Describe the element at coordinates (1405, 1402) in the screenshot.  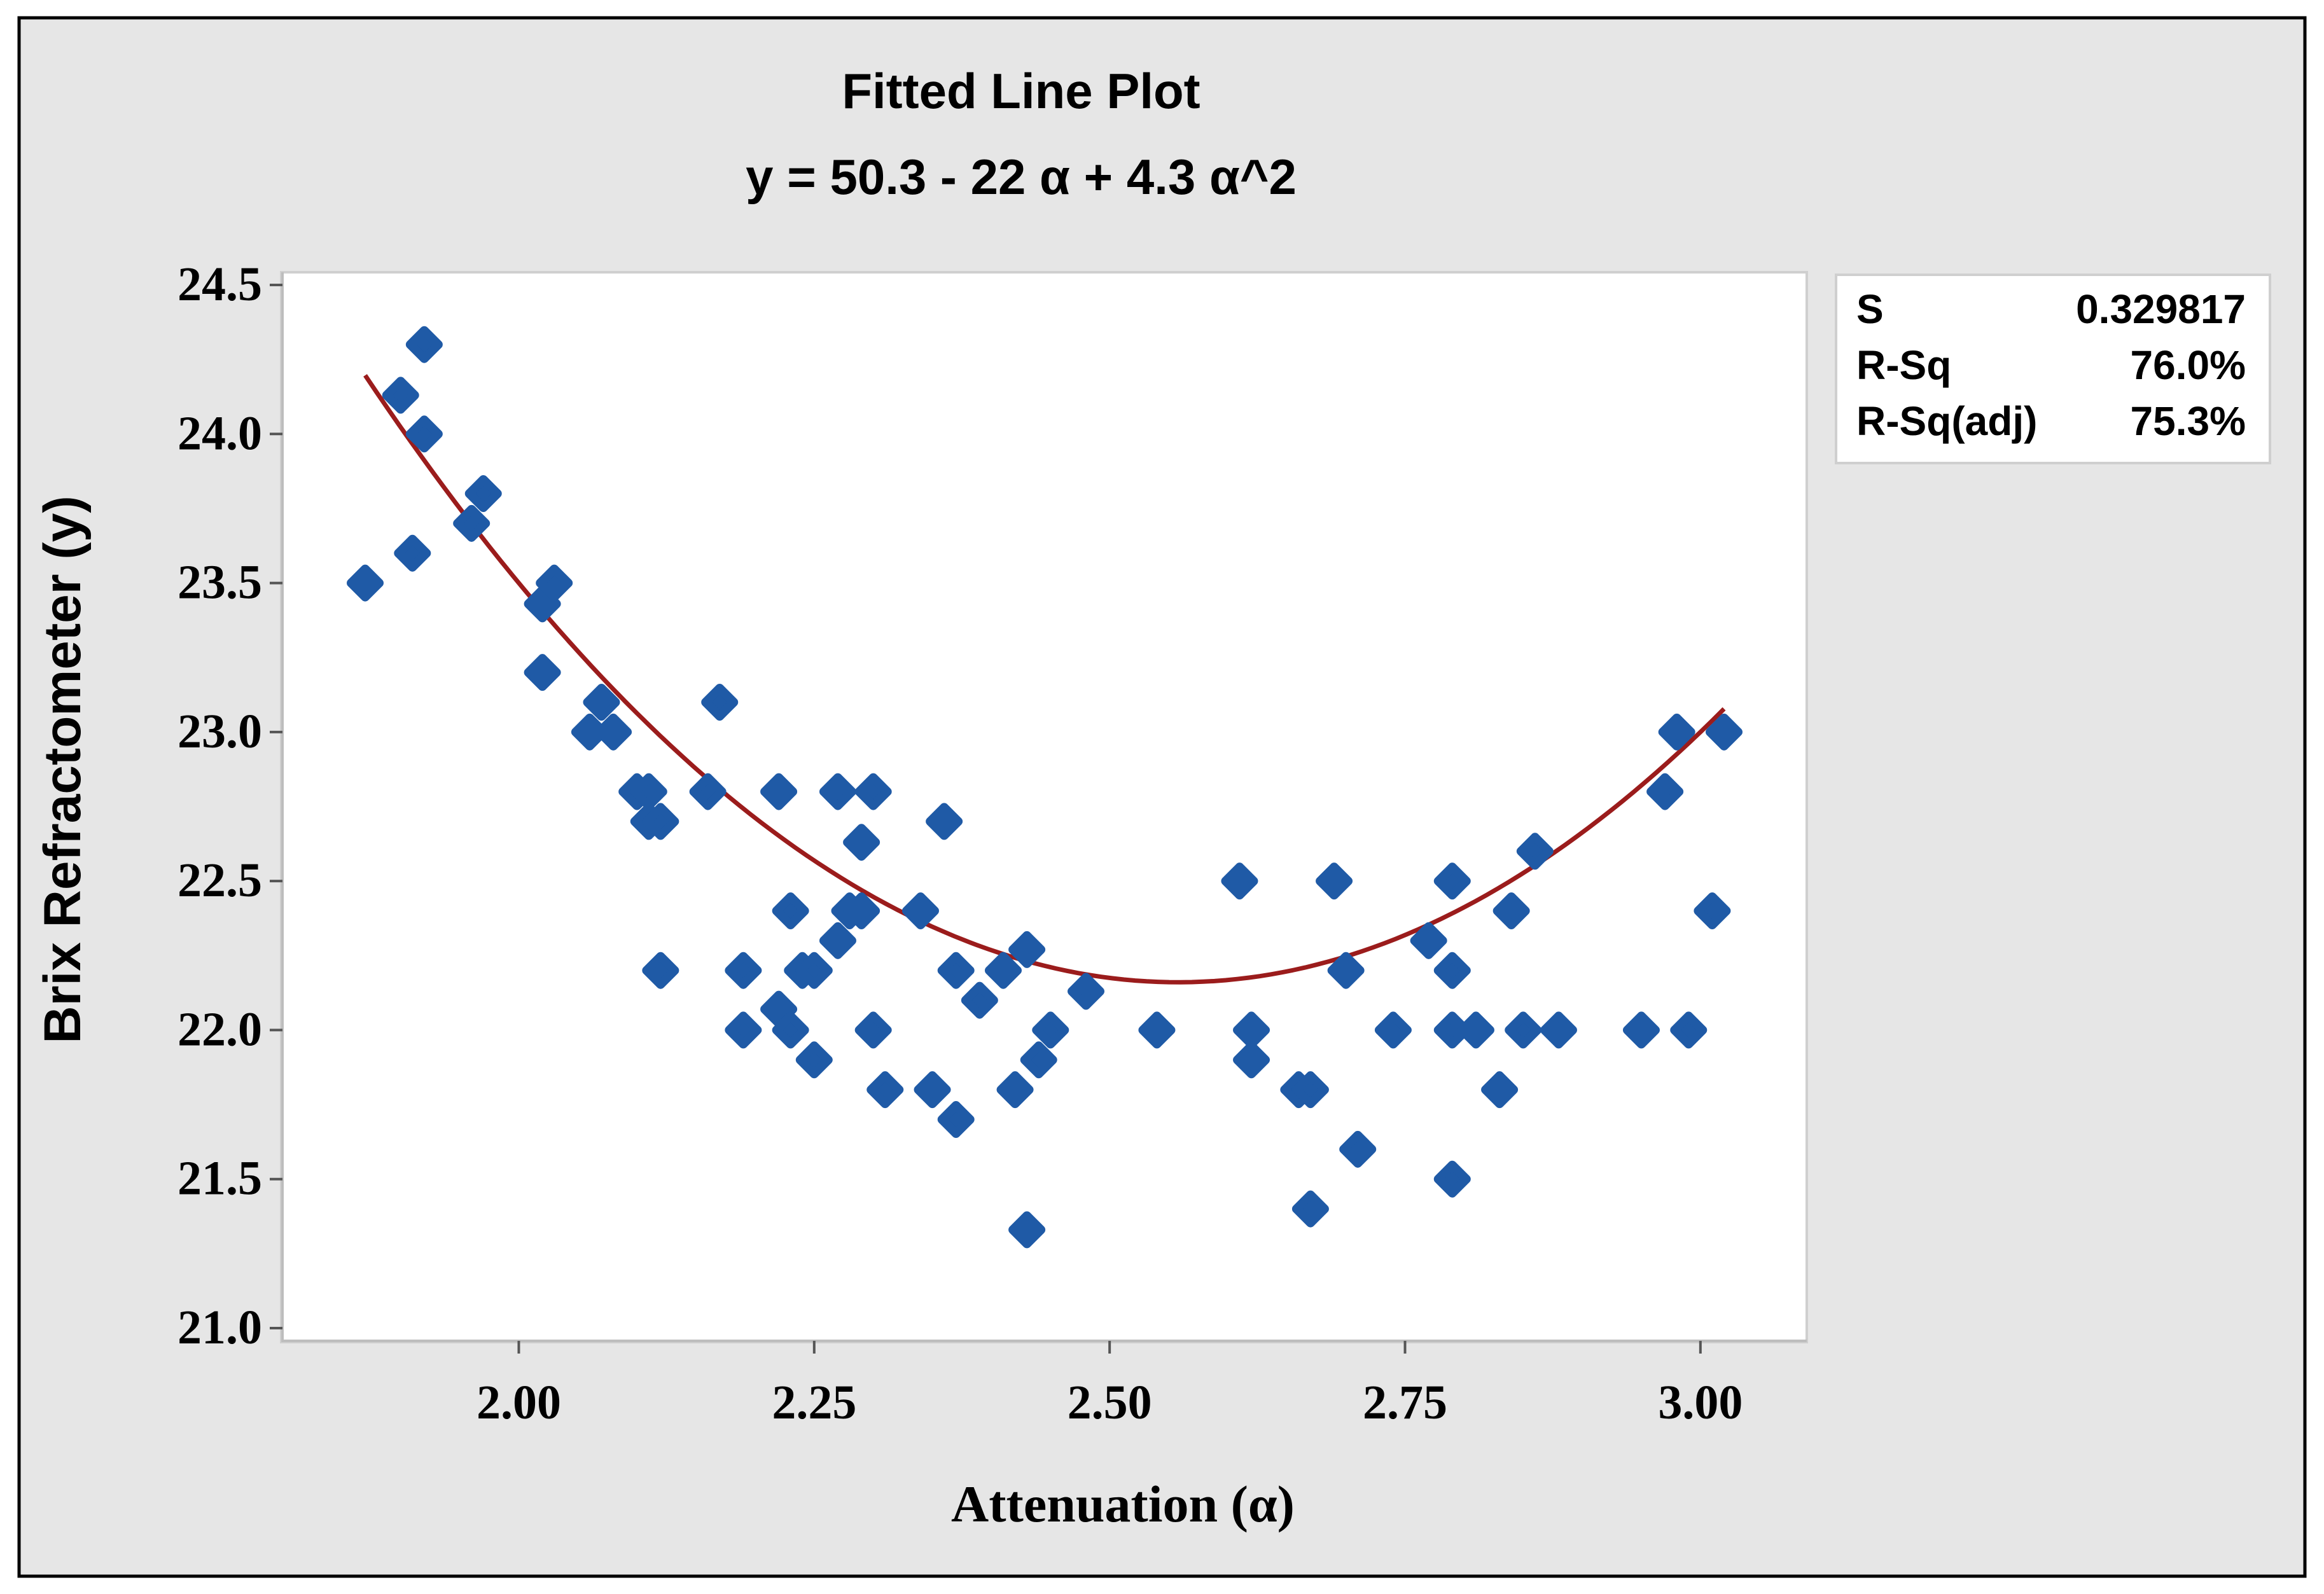
I see `x-tick-label: 2.75` at that location.